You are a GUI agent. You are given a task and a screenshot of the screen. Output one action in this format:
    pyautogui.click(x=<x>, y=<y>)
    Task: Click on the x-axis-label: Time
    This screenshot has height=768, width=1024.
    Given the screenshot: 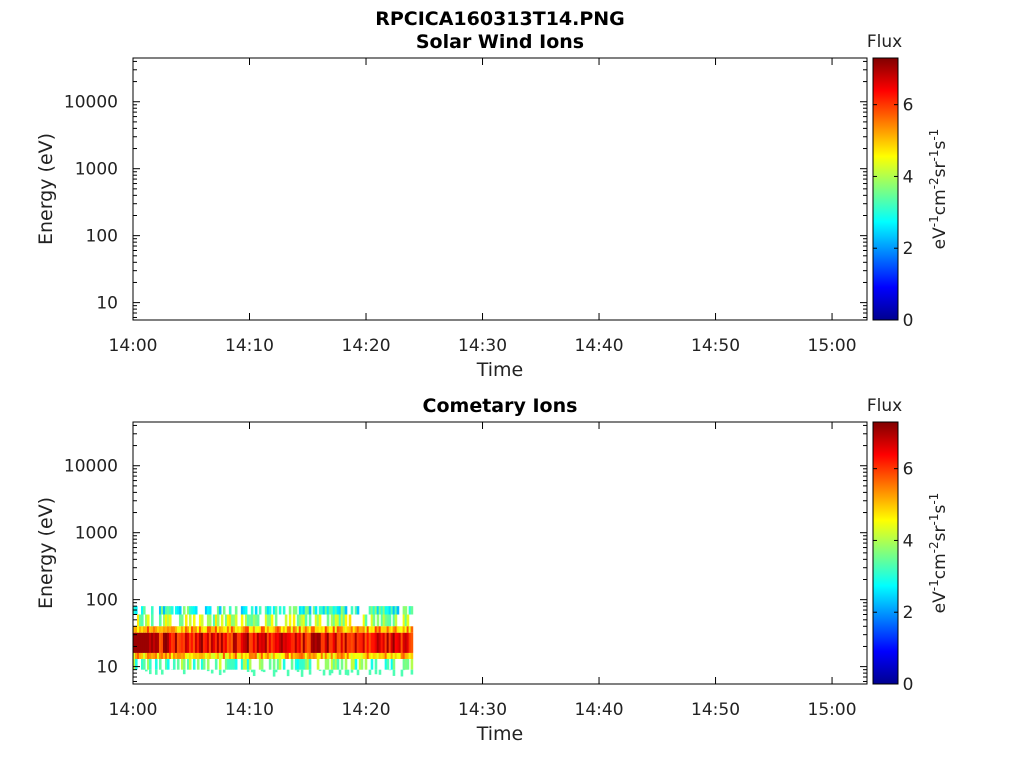 What is the action you would take?
    pyautogui.click(x=500, y=370)
    